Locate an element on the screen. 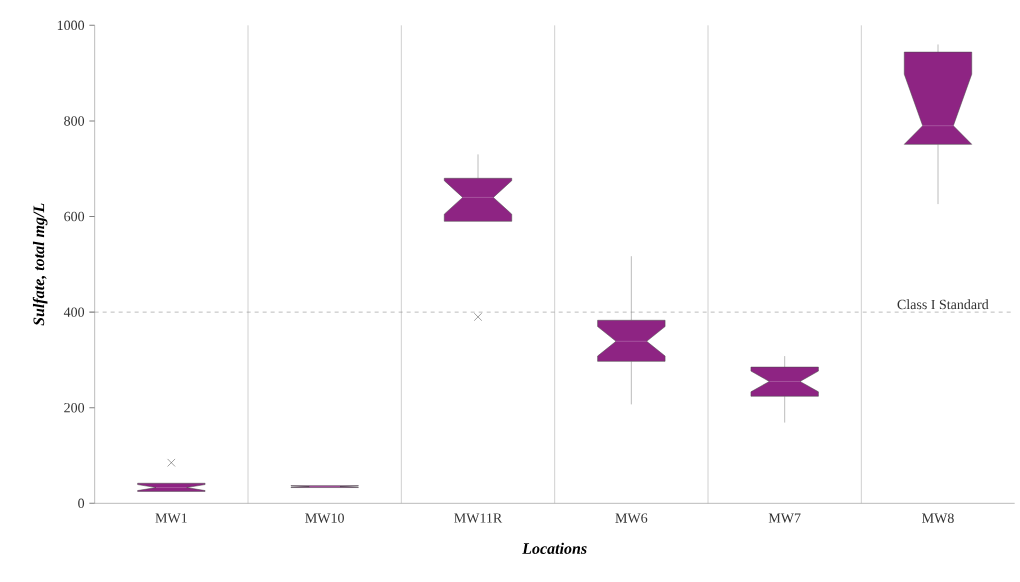  ref-line-label: Class I Standard is located at coordinates (943, 304).